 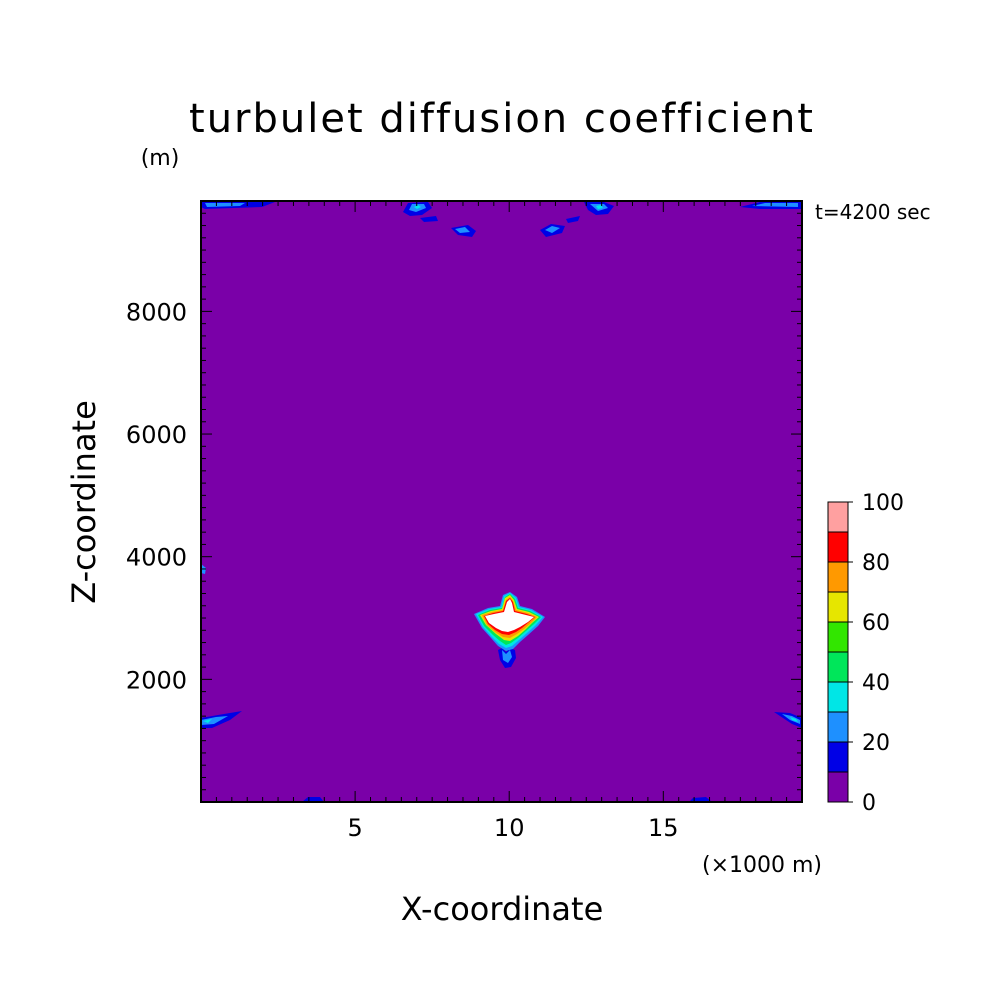 What do you see at coordinates (156, 312) in the screenshot?
I see `y-tick-label: 8000` at bounding box center [156, 312].